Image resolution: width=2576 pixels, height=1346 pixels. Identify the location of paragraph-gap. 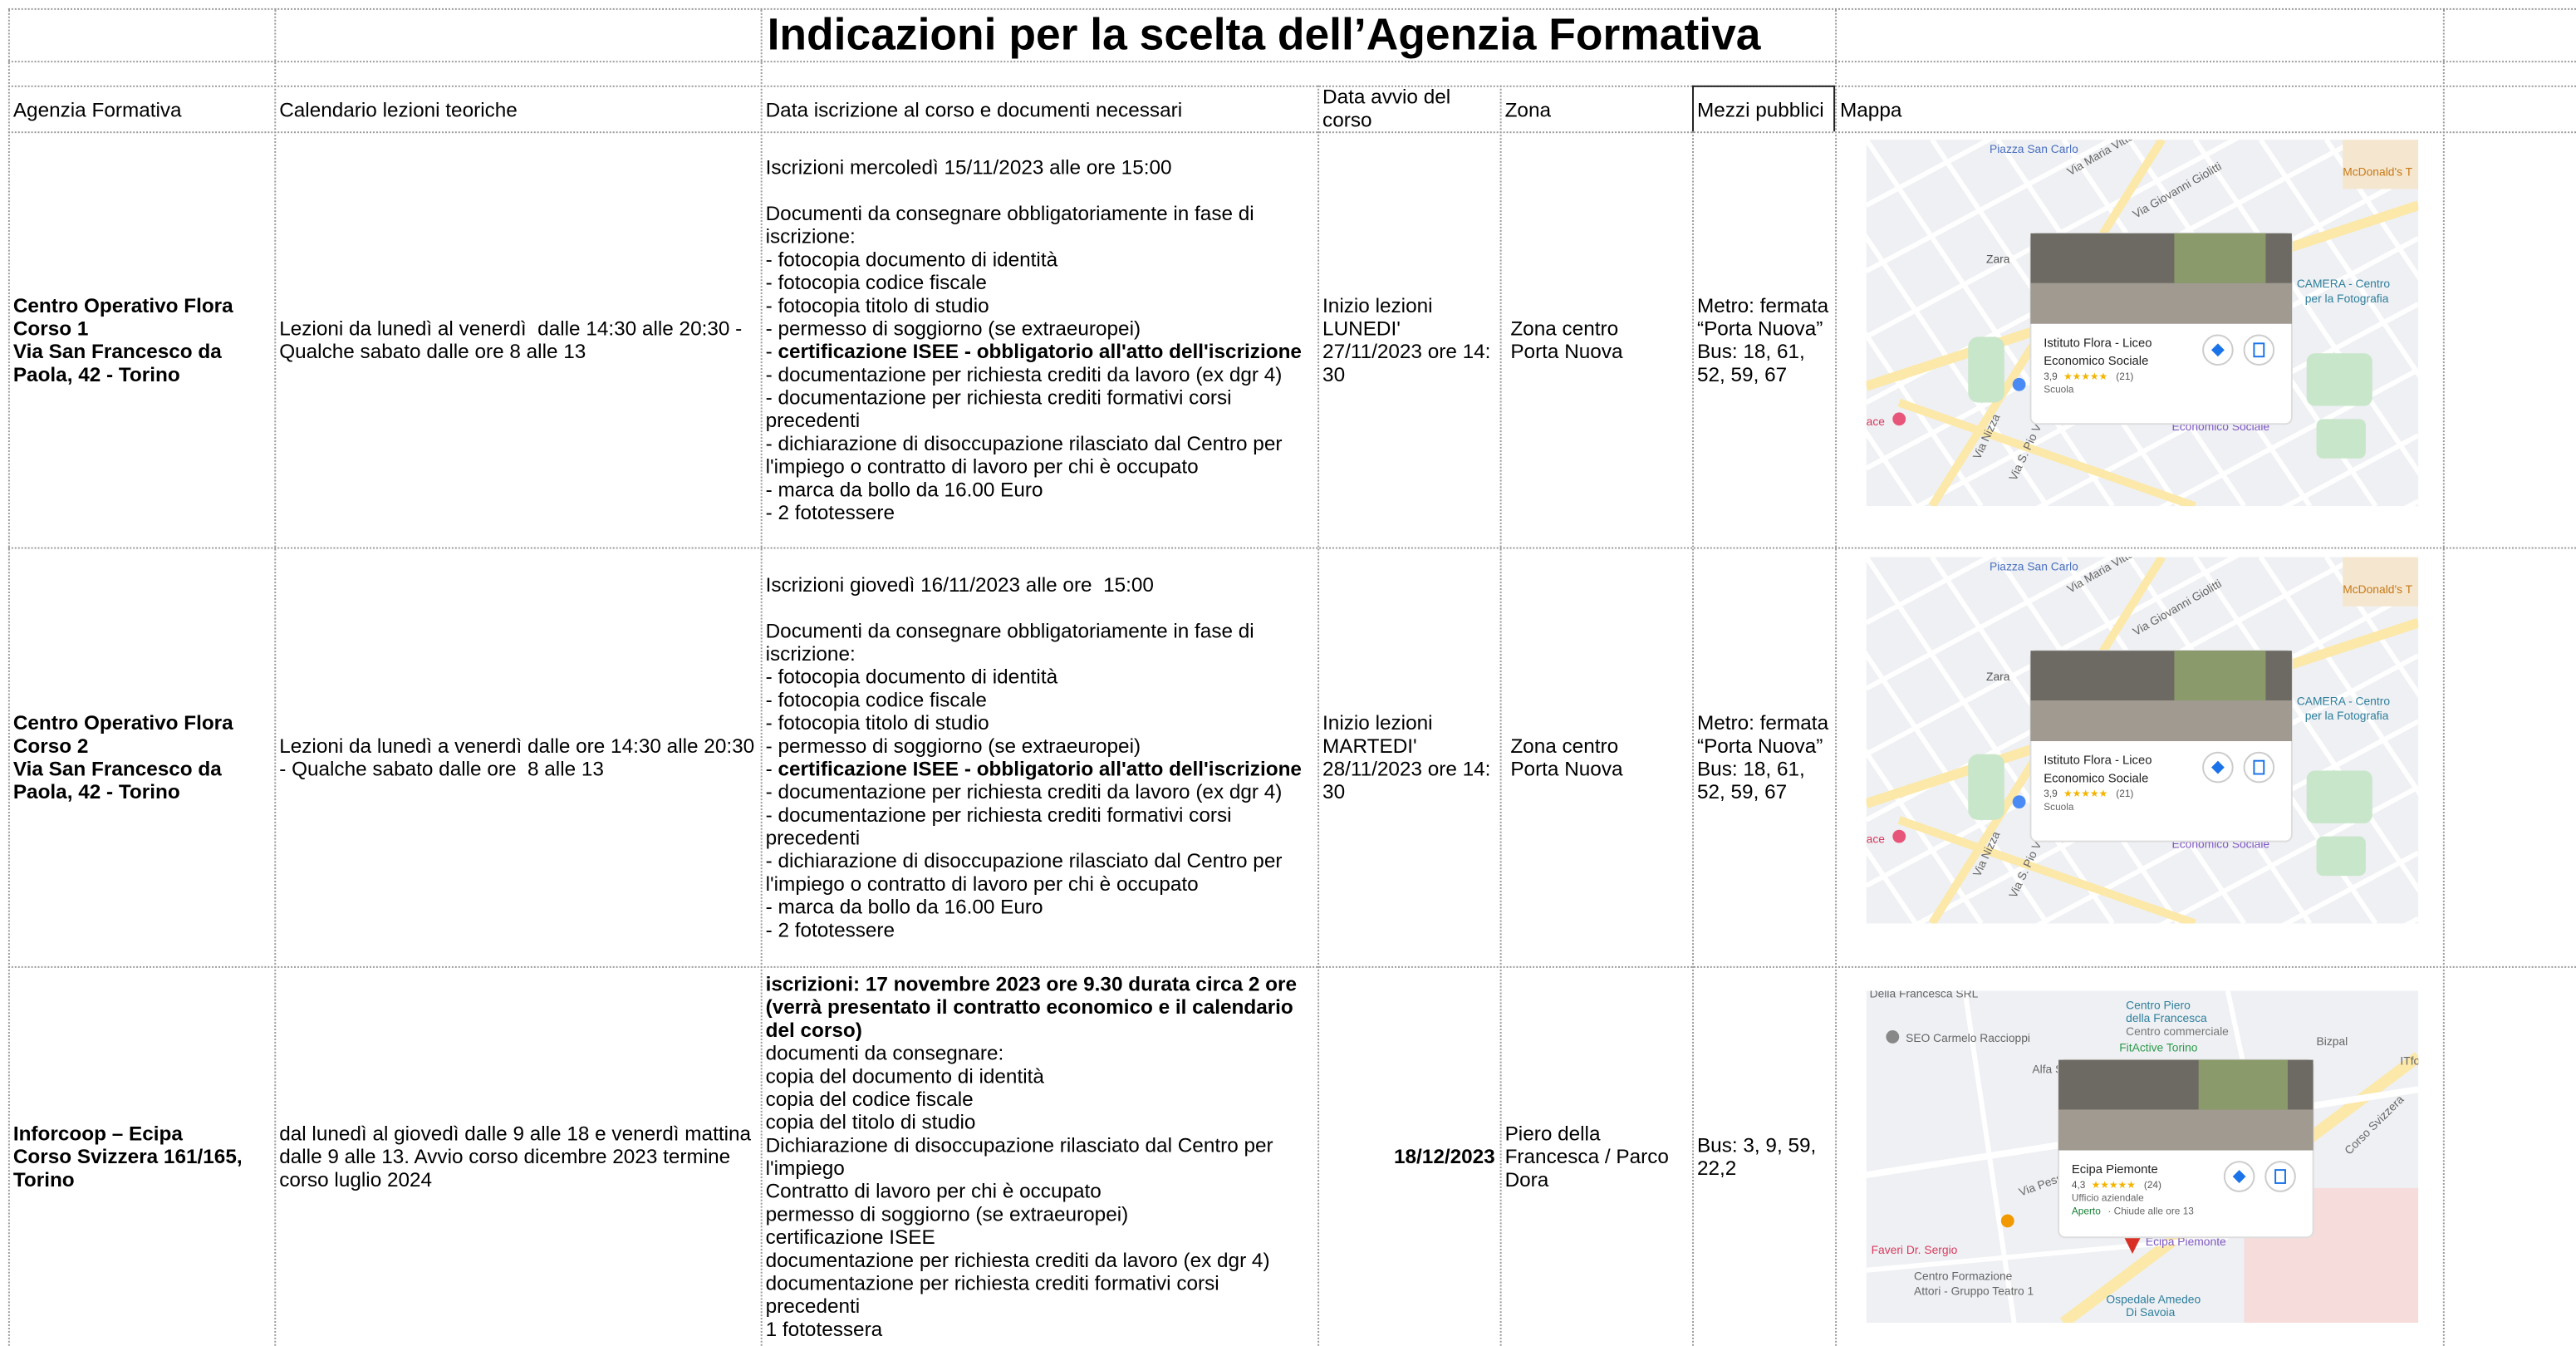
(1039, 607).